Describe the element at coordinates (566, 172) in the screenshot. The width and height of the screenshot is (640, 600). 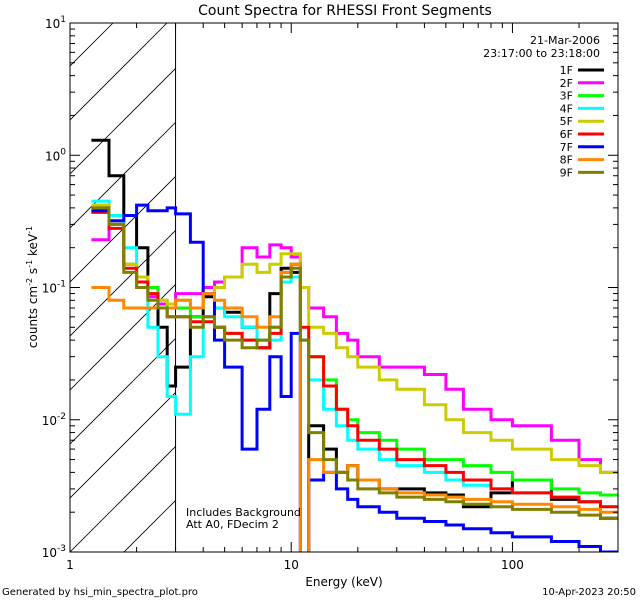
I see `legend-label-9F: 9F` at that location.